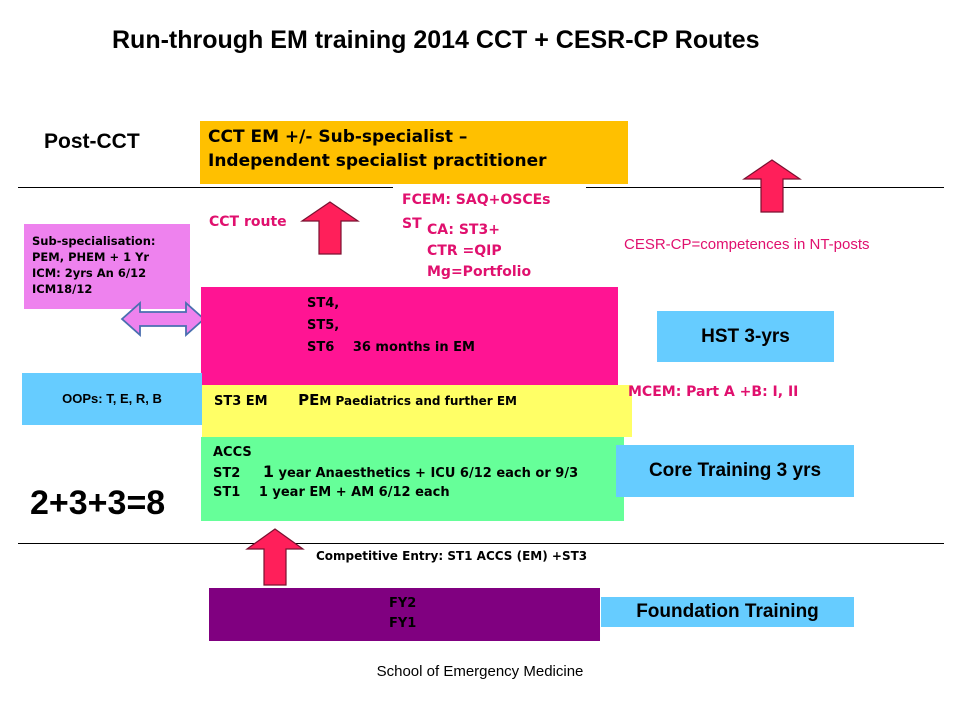 This screenshot has height=720, width=960. Describe the element at coordinates (464, 251) in the screenshot. I see `fcem-item-ctr: CTR =QIP` at that location.